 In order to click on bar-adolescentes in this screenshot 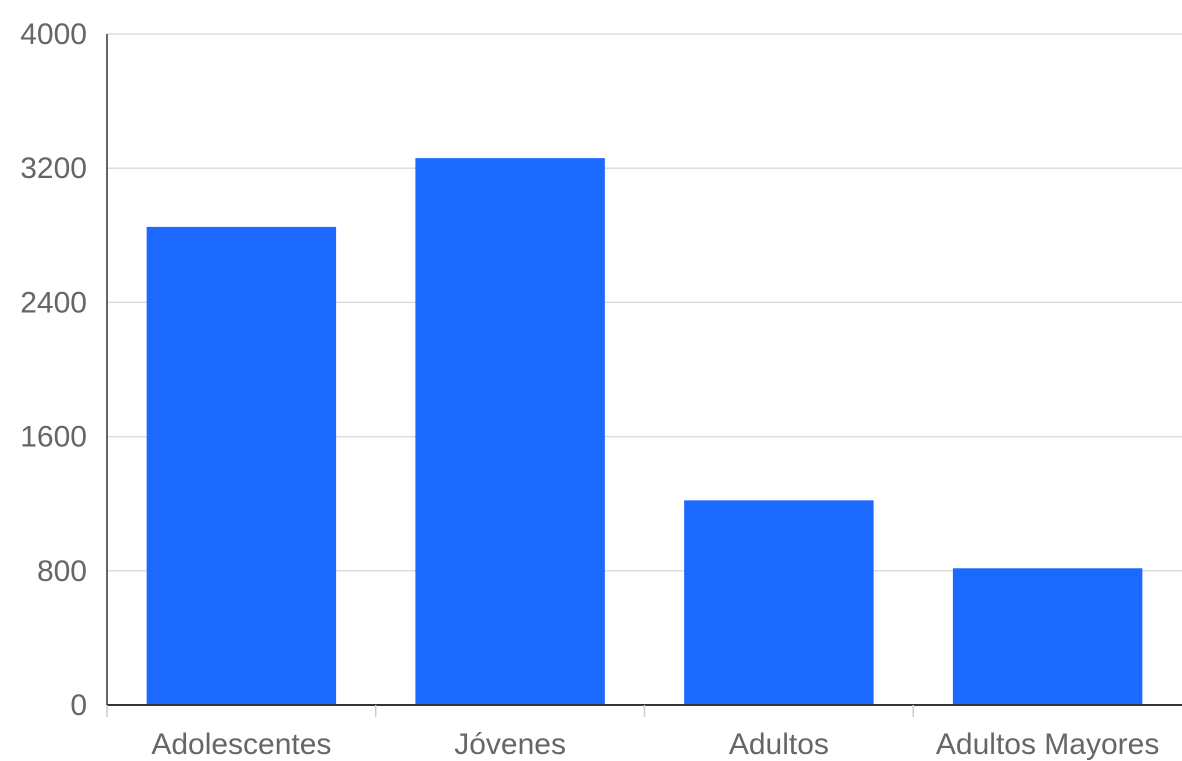, I will do `click(241, 465)`.